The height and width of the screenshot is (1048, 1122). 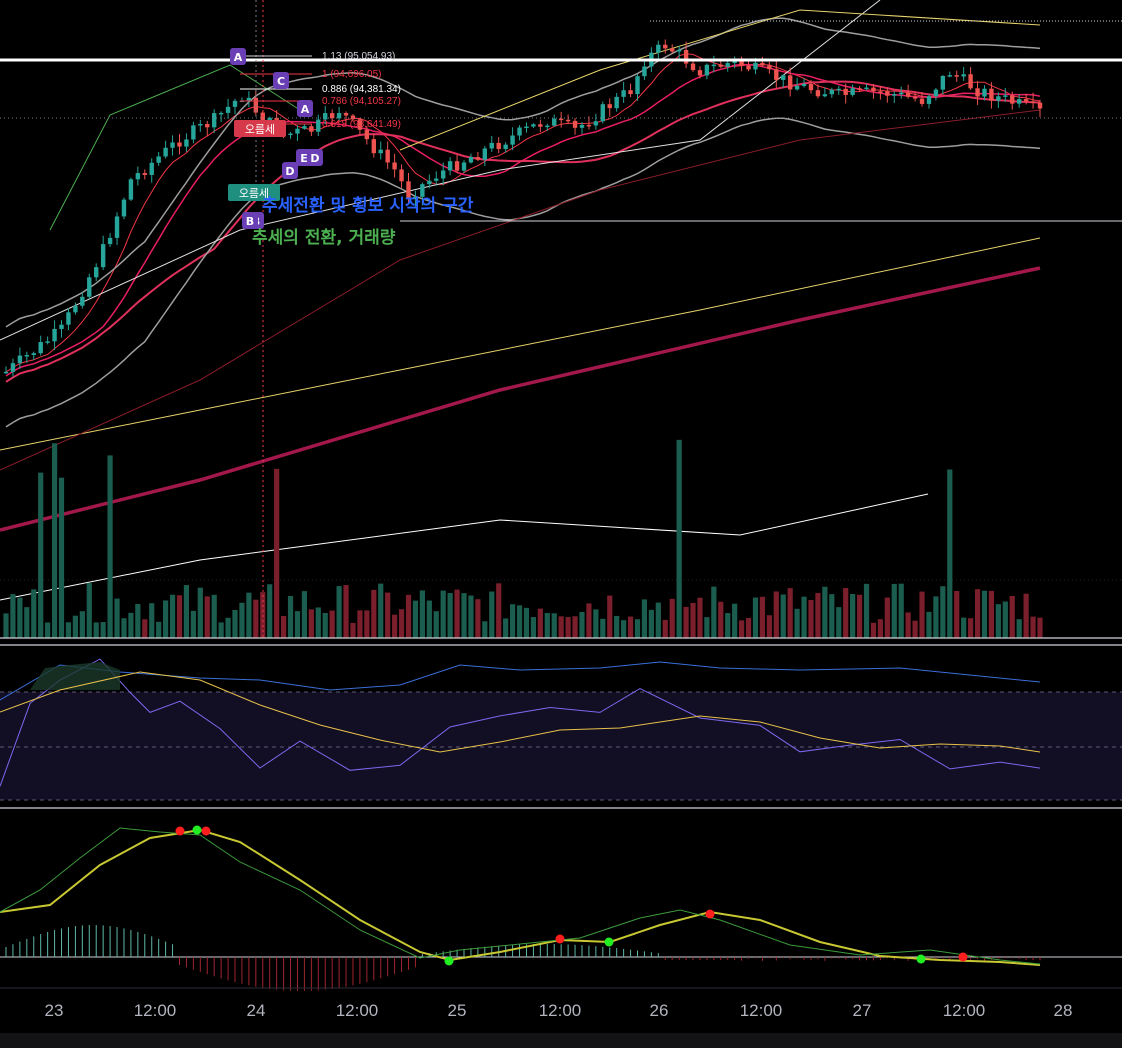 I want to click on annotation-trend-range: 추세전환 및 횡보 시작의 구간, so click(x=368, y=206).